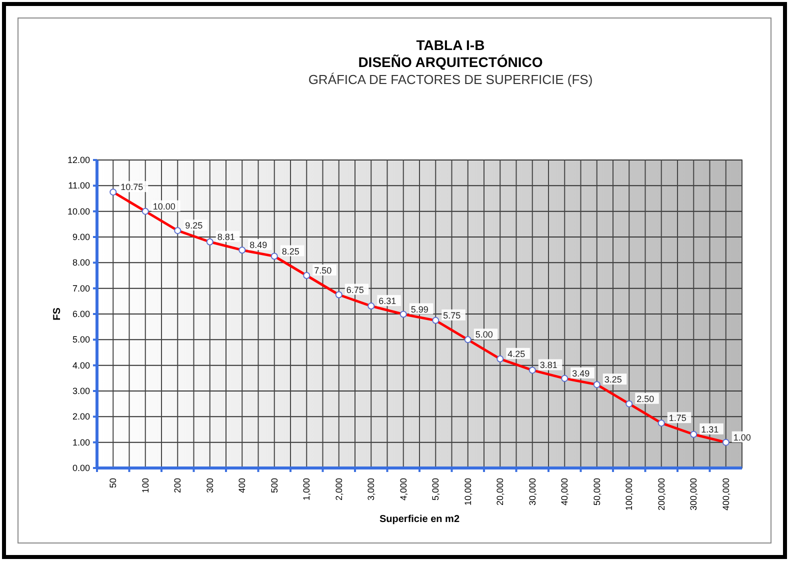  I want to click on data-label: 10.00, so click(164, 206).